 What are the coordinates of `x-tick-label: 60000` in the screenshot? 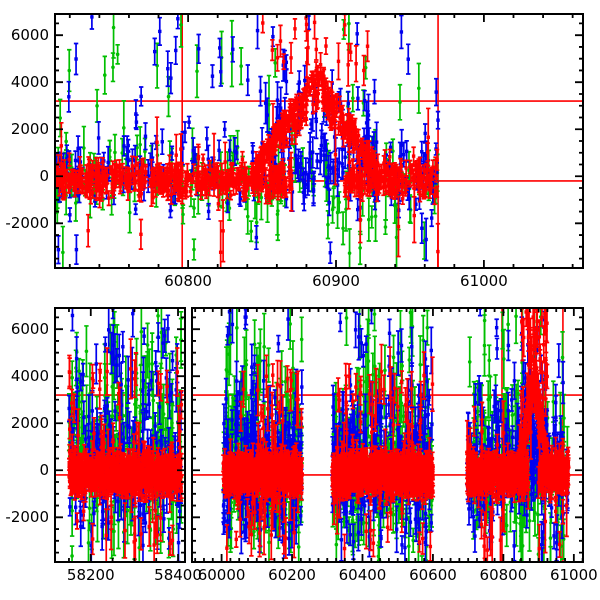 It's located at (221, 575).